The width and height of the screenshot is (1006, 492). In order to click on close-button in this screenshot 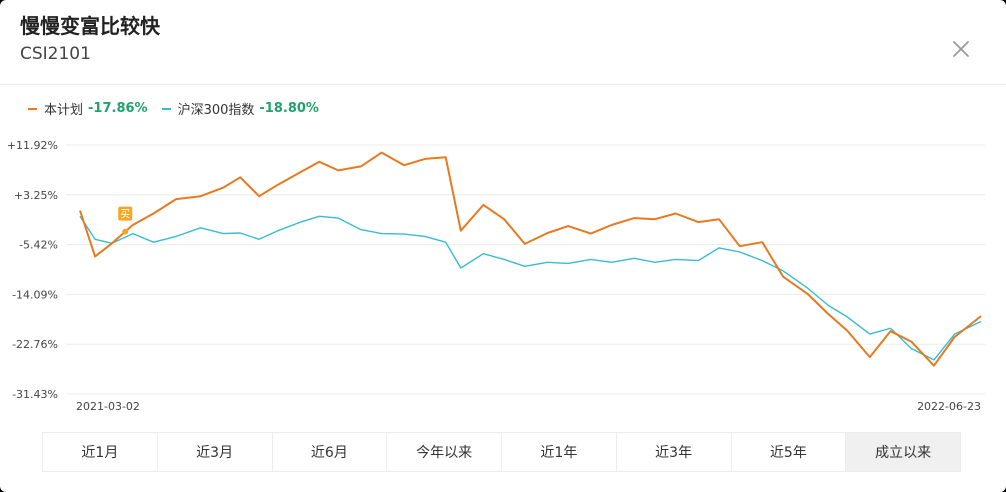, I will do `click(961, 49)`.